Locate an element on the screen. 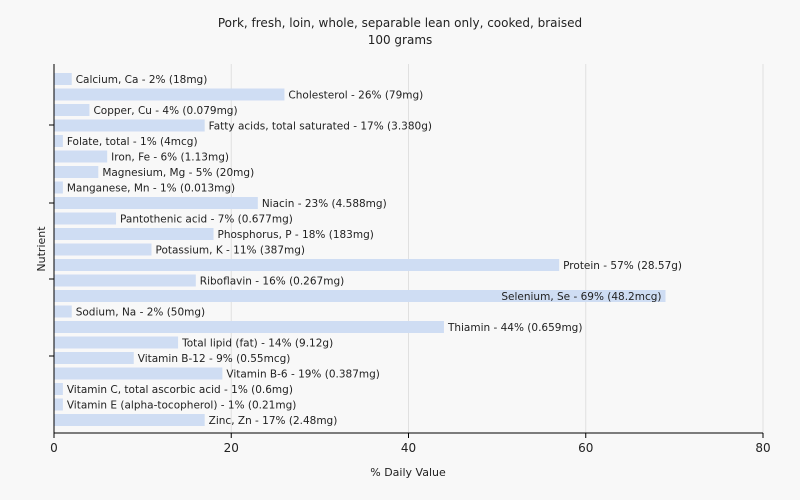  y-axis-title: Nutrient is located at coordinates (41, 249).